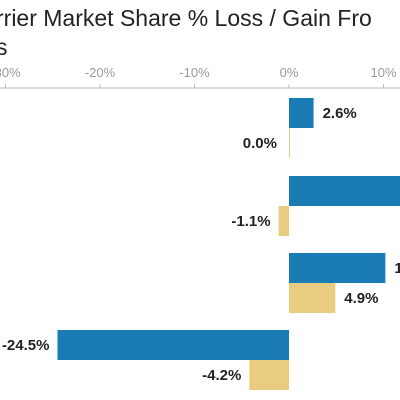 Image resolution: width=400 pixels, height=400 pixels. What do you see at coordinates (186, 18) in the screenshot?
I see `chart-title-line-1: rrier Market Share % Loss / Gain Fro` at bounding box center [186, 18].